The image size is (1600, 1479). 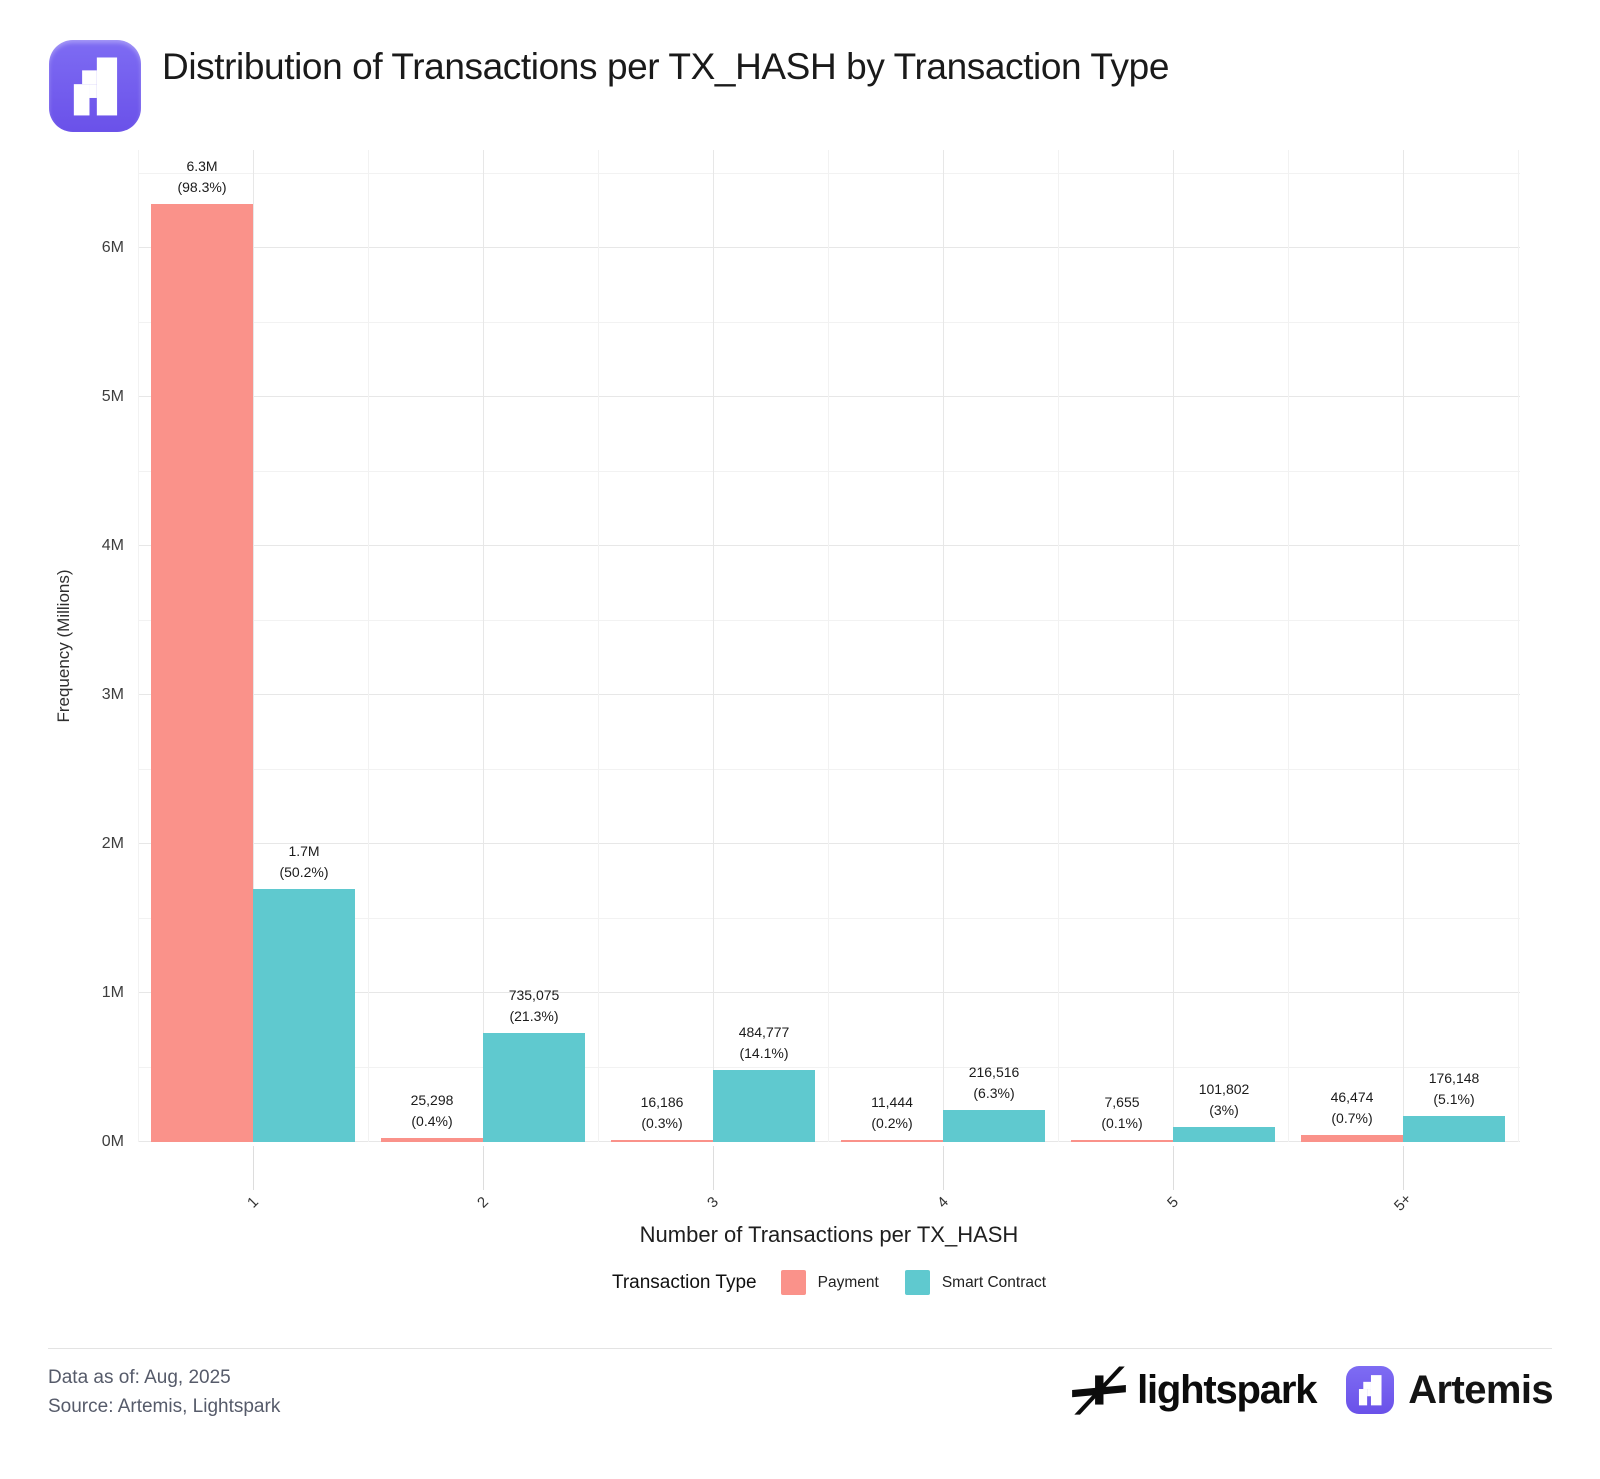 What do you see at coordinates (62, 650) in the screenshot?
I see `y-axis-ticks: 0M 1M 2M 3M 4M 5M 6M` at bounding box center [62, 650].